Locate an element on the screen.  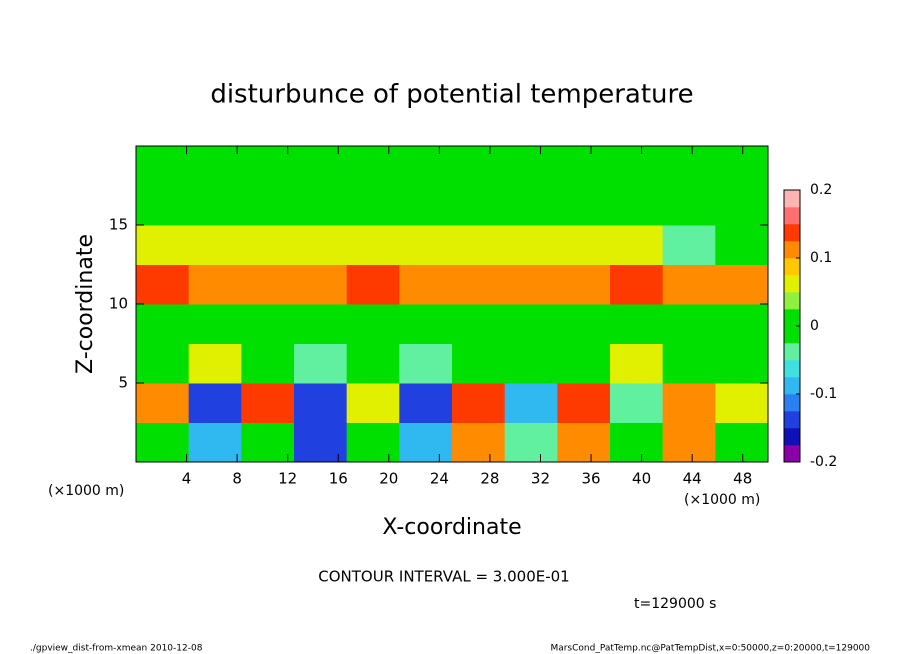
x-tick-label: 32 is located at coordinates (540, 479).